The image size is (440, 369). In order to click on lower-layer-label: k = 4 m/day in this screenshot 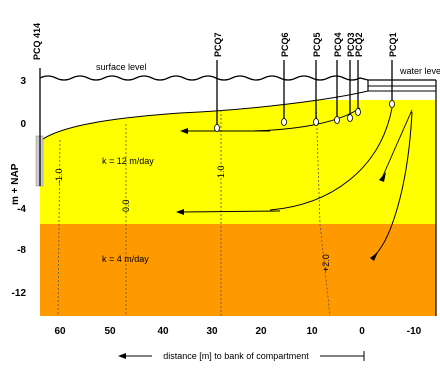, I will do `click(125, 259)`.